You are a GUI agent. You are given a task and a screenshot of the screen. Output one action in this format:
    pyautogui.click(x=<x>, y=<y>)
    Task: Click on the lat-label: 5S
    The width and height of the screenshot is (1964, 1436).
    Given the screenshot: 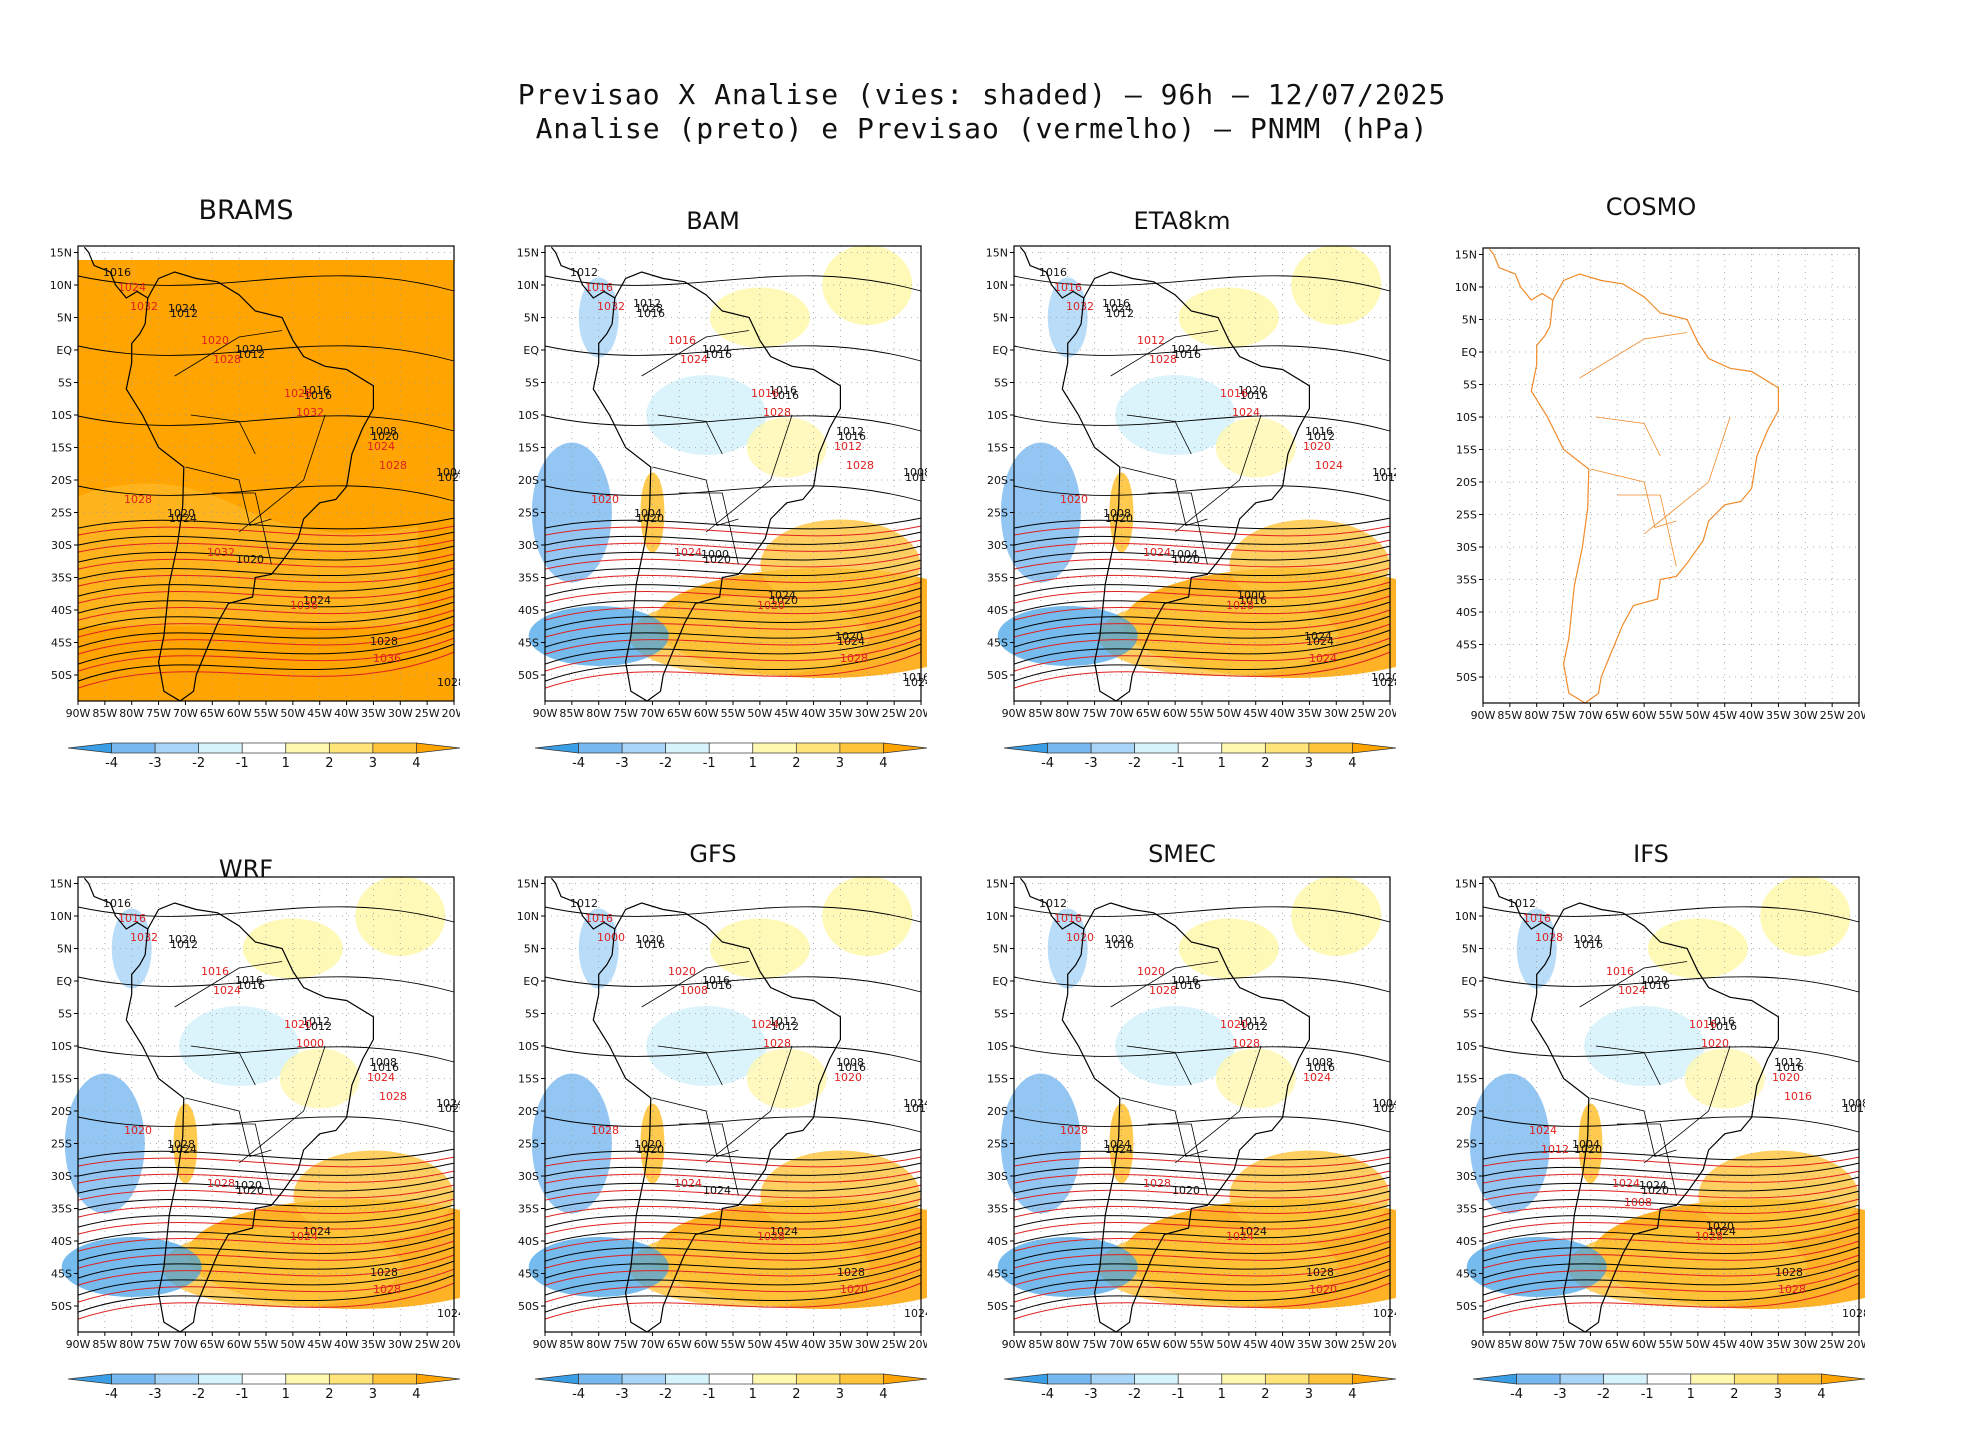 What is the action you would take?
    pyautogui.click(x=532, y=1014)
    